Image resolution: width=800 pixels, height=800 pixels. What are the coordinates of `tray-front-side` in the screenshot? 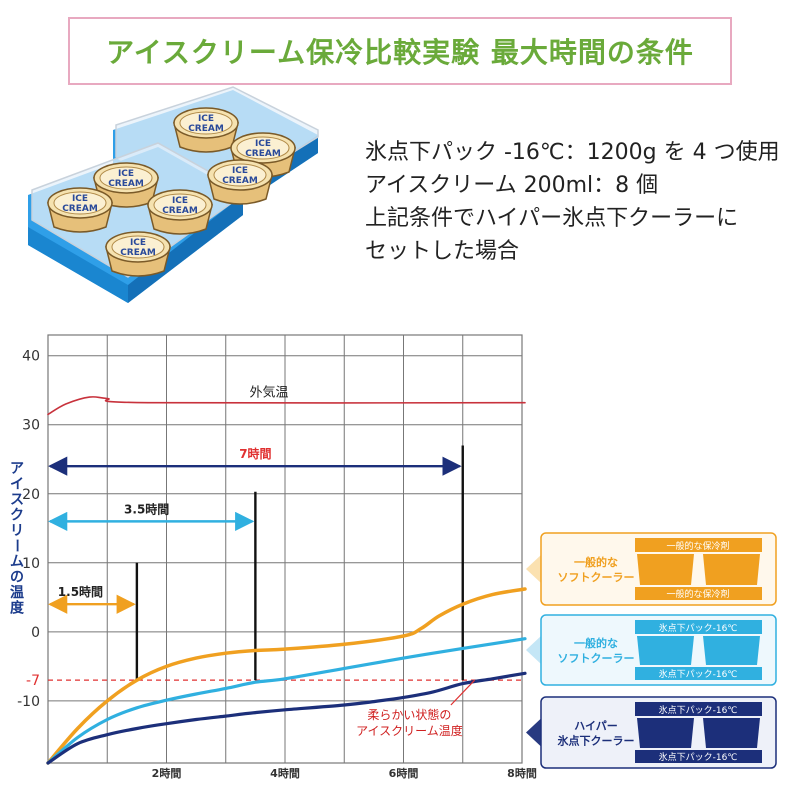 It's located at (185, 249).